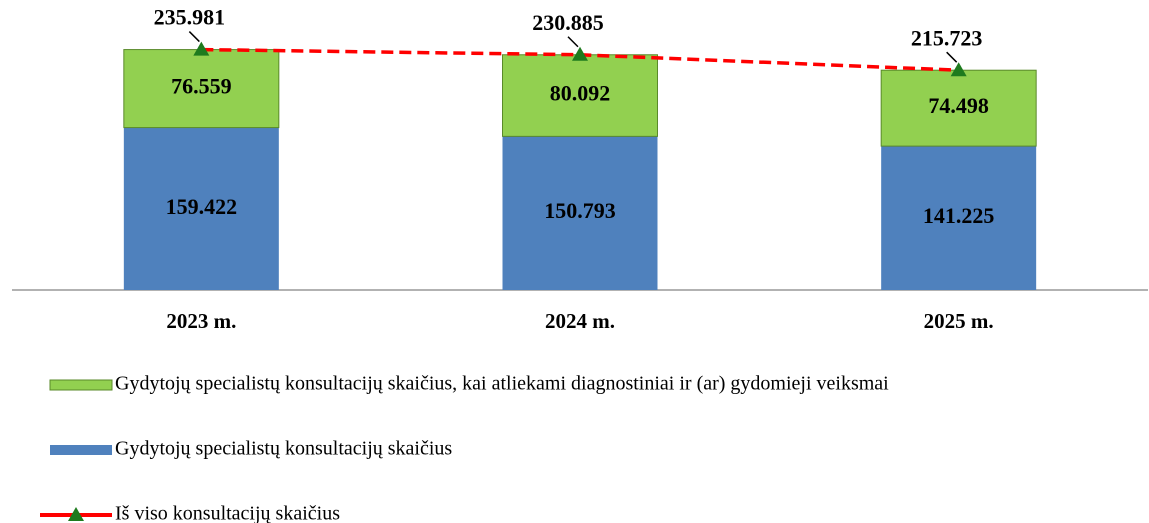 This screenshot has width=1149, height=523. I want to click on value-label: 159.422, so click(202, 206).